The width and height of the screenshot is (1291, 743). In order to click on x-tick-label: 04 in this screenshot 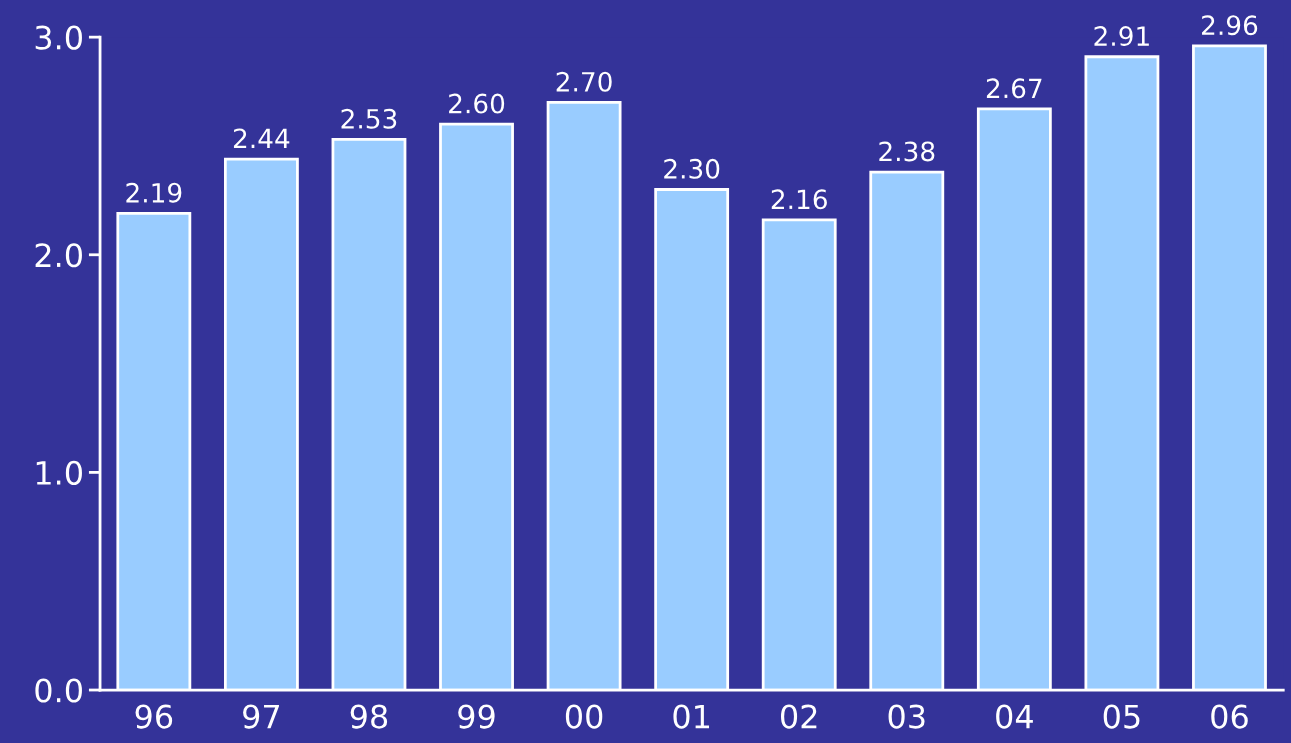, I will do `click(1014, 716)`.